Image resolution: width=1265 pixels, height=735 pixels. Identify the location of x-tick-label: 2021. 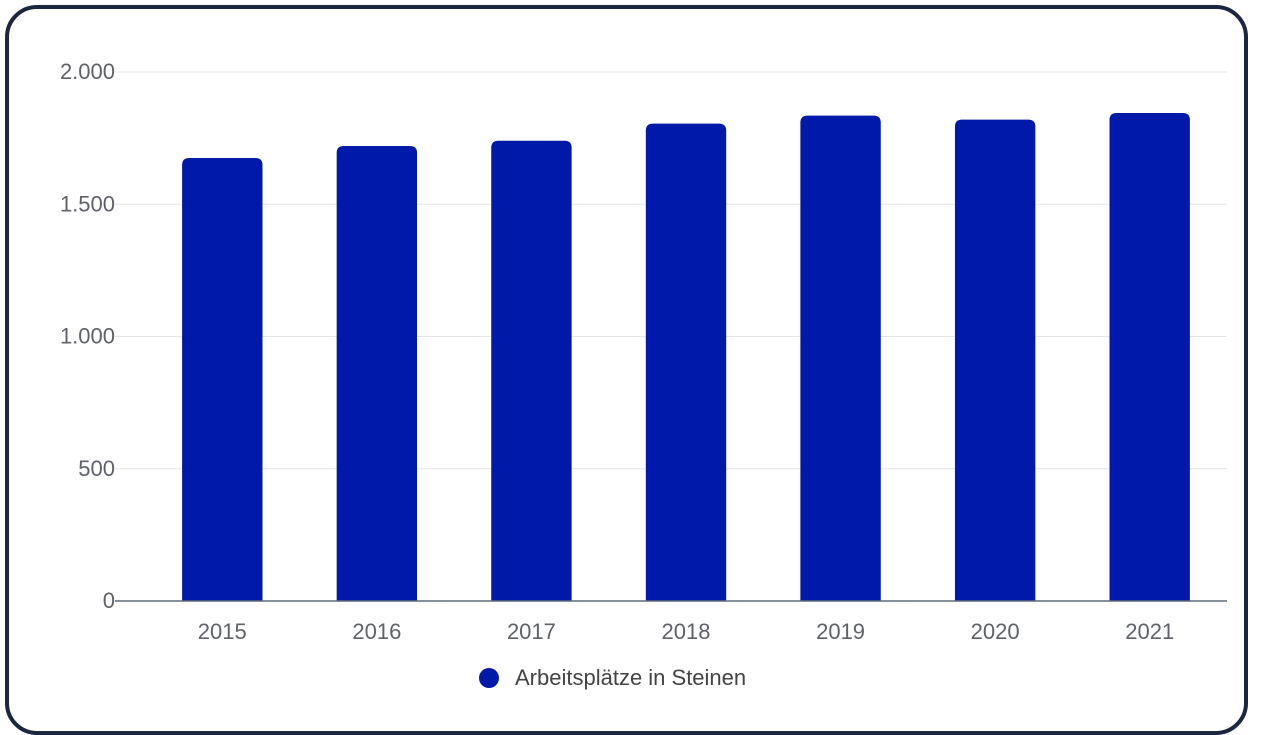
(1149, 631).